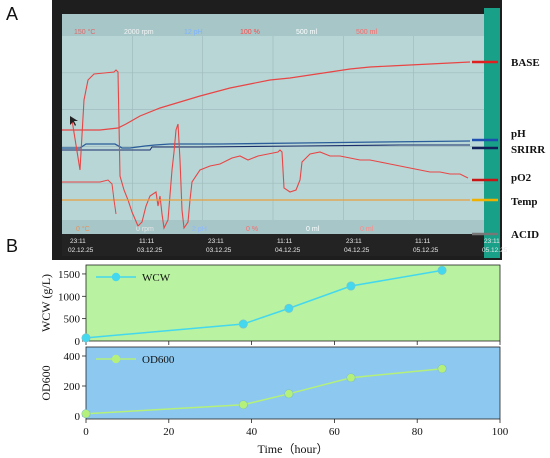 Image resolution: width=550 pixels, height=458 pixels. What do you see at coordinates (266, 147) in the screenshot?
I see `srirr-trace` at bounding box center [266, 147].